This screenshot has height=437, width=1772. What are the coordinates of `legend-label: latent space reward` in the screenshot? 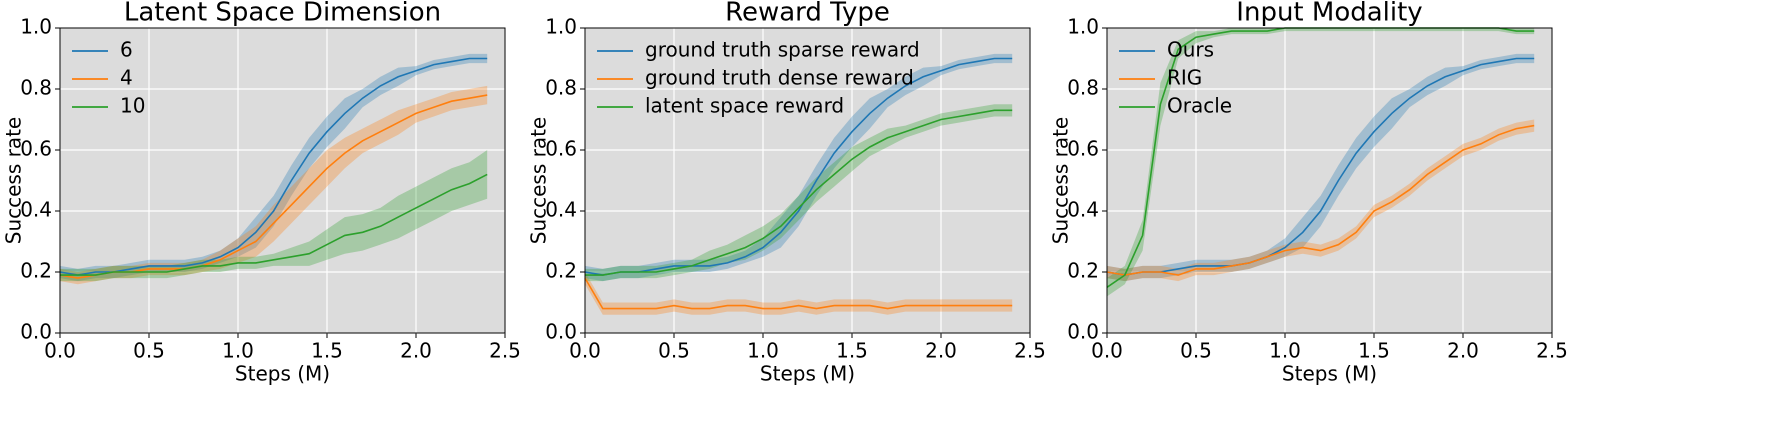 It's located at (744, 106).